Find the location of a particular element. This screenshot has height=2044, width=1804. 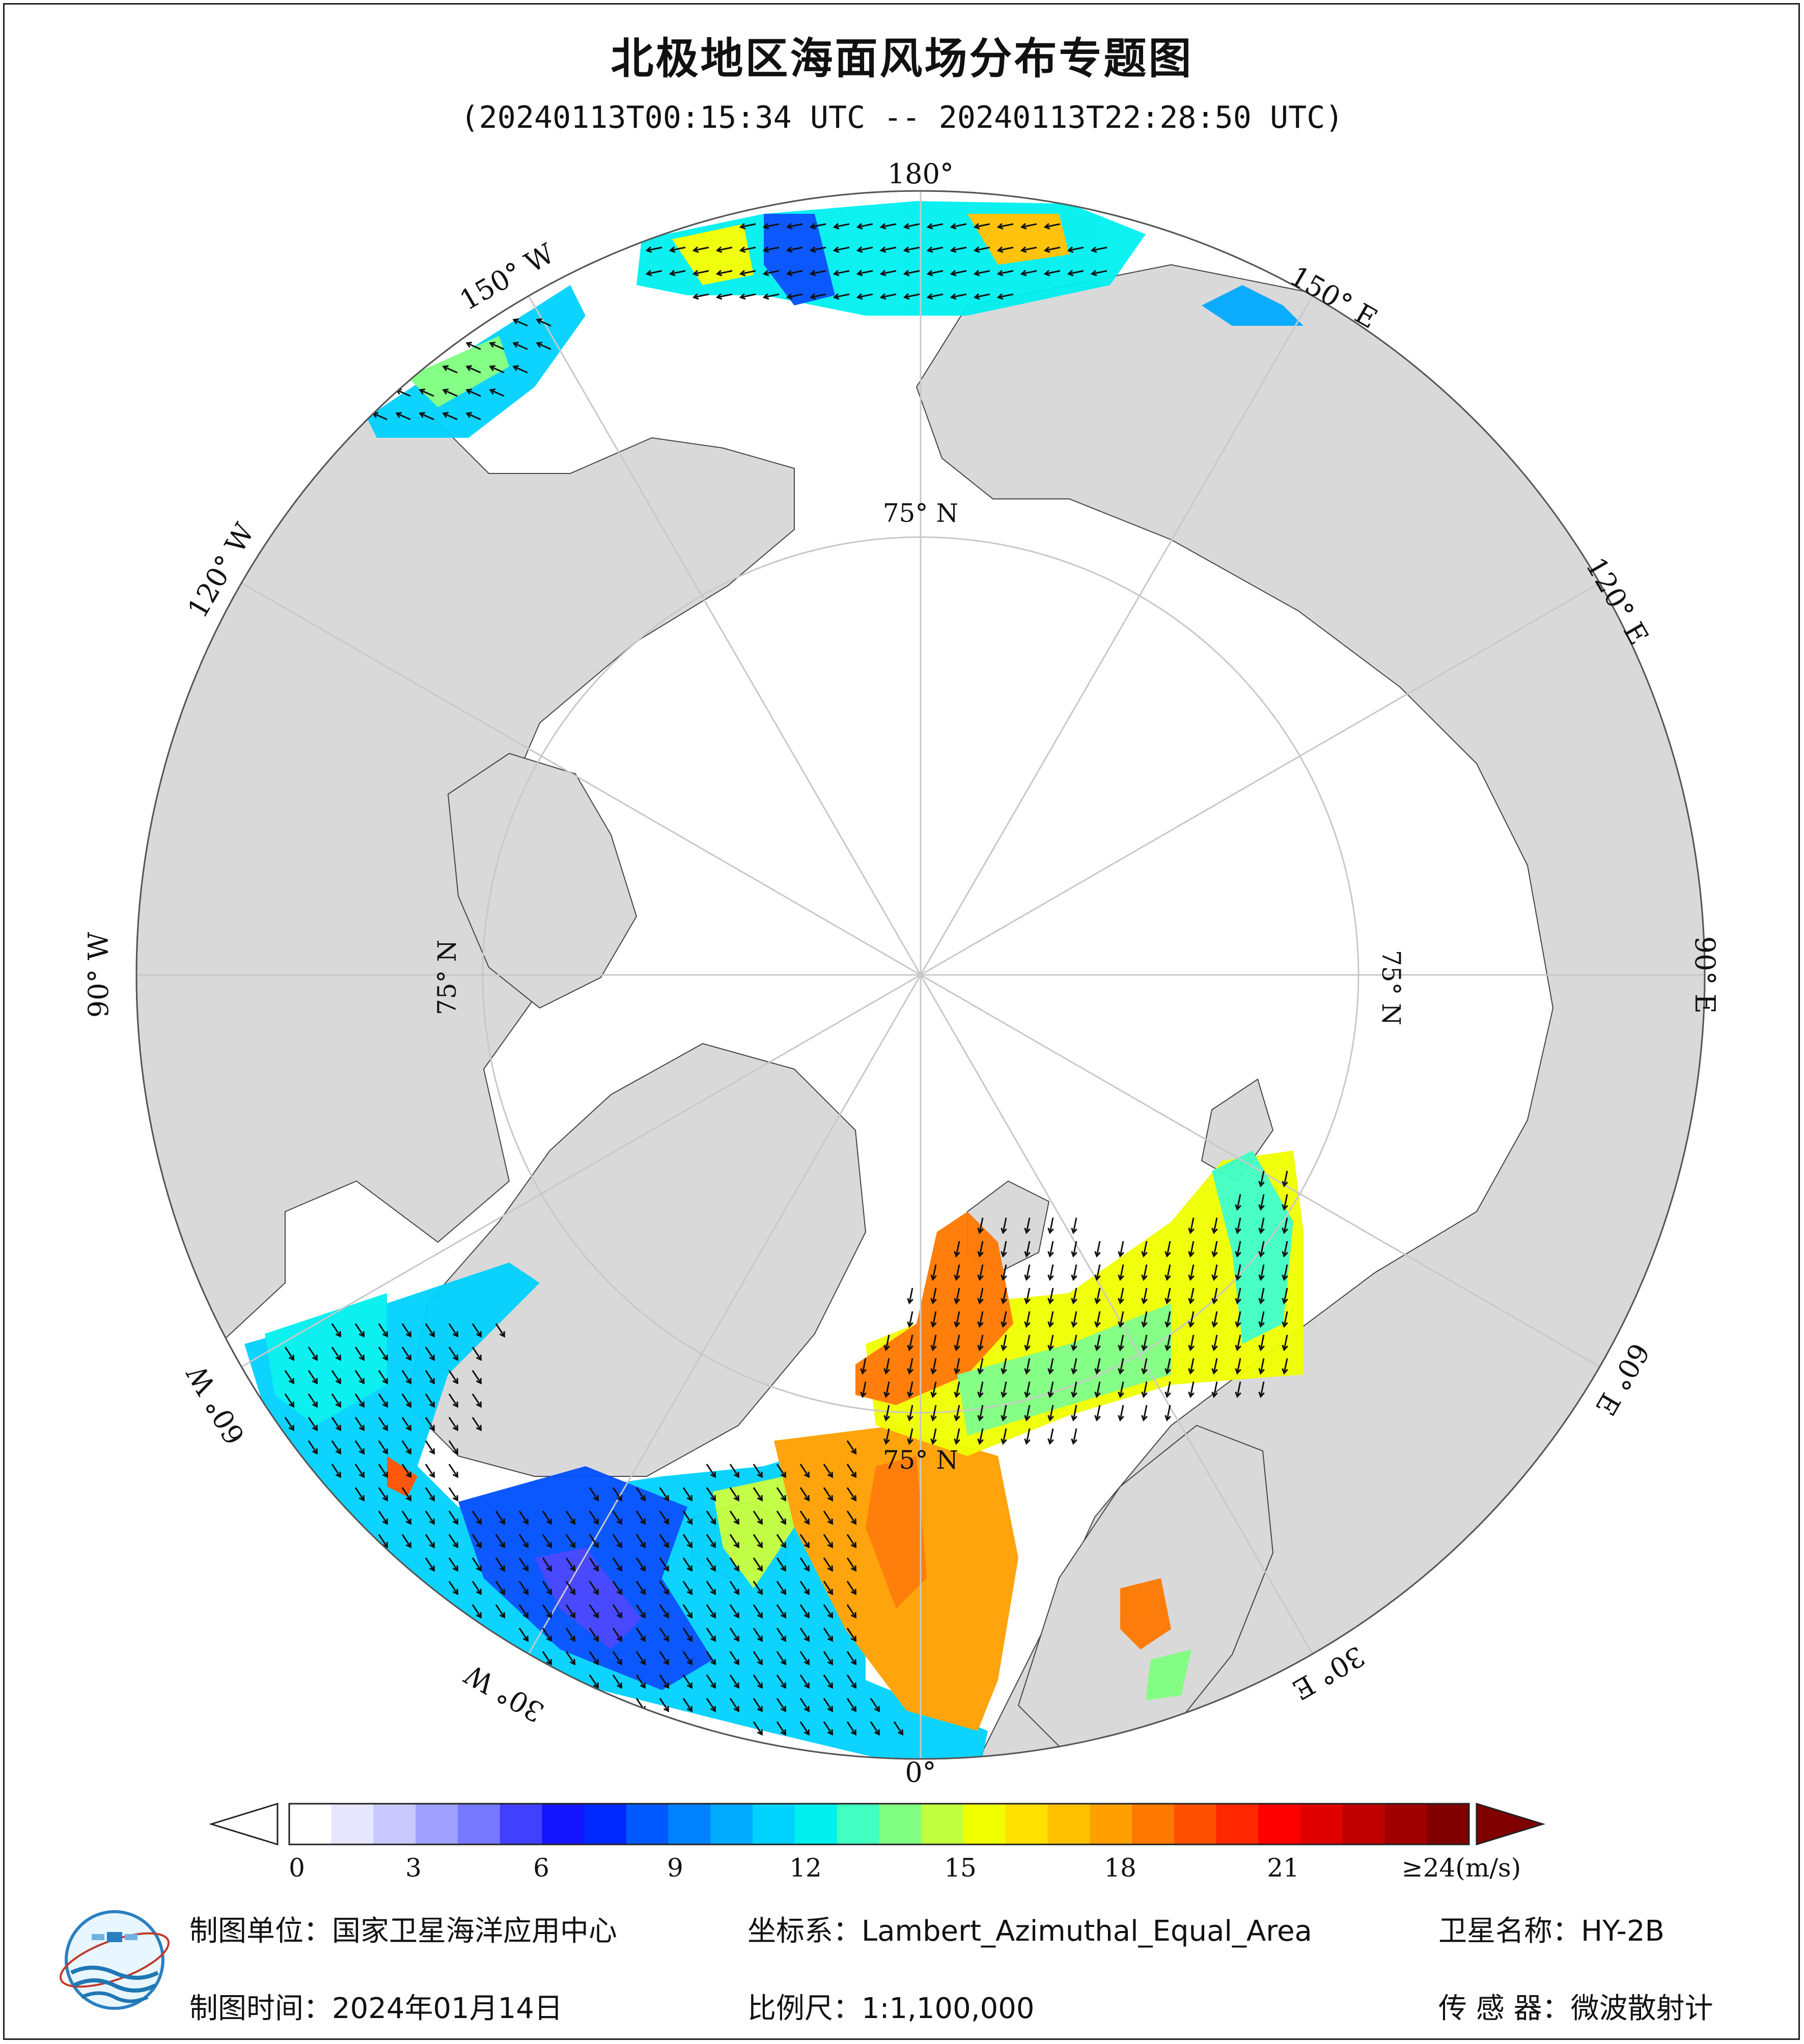

colorbar-tick-12: 12 is located at coordinates (805, 1868).